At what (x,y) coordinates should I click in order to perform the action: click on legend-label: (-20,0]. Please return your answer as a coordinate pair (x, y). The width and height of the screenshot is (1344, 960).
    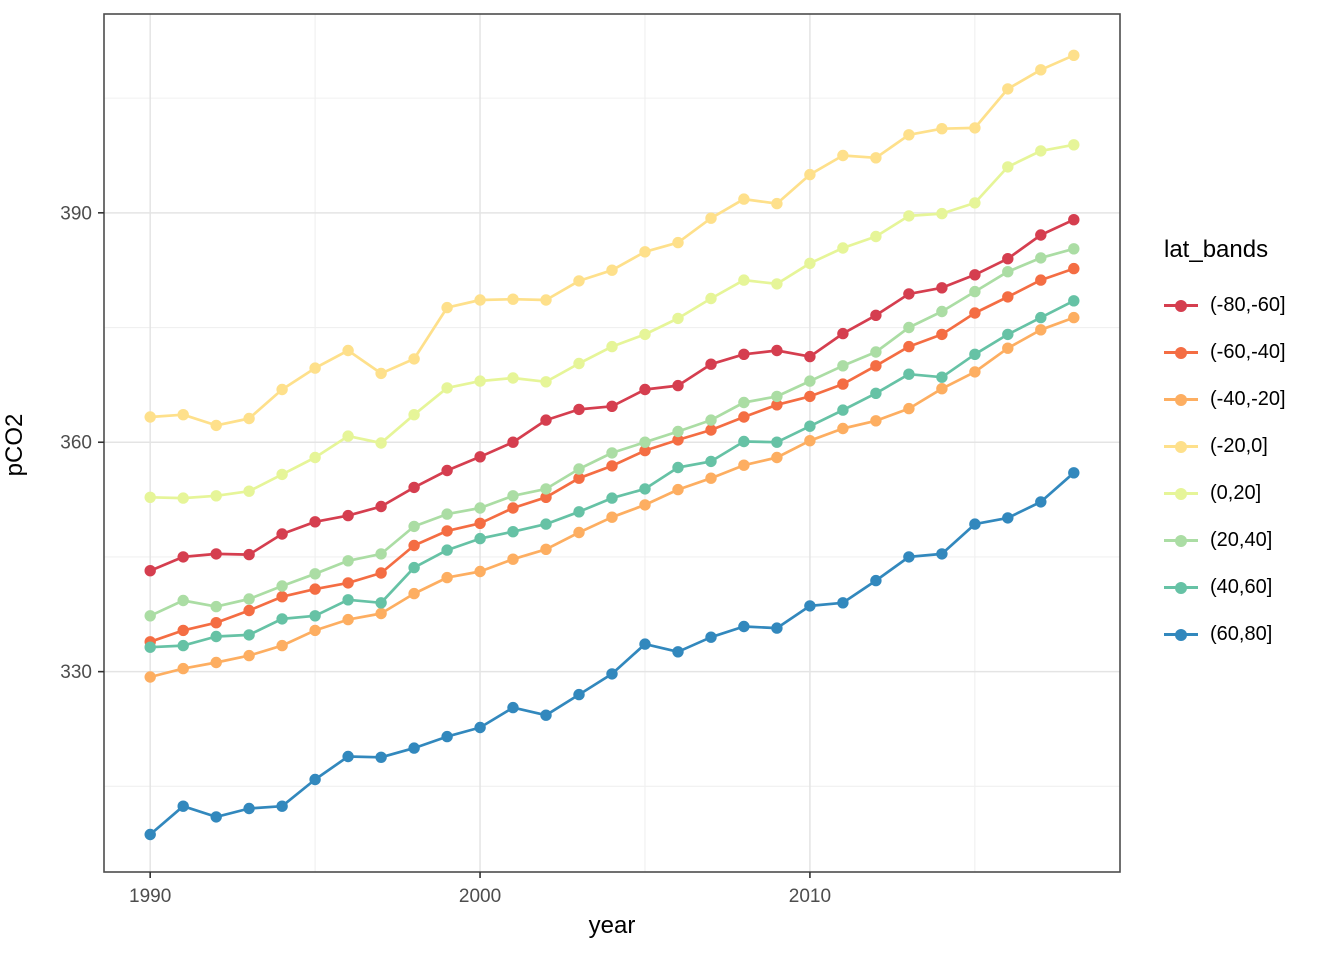
    Looking at the image, I should click on (1239, 446).